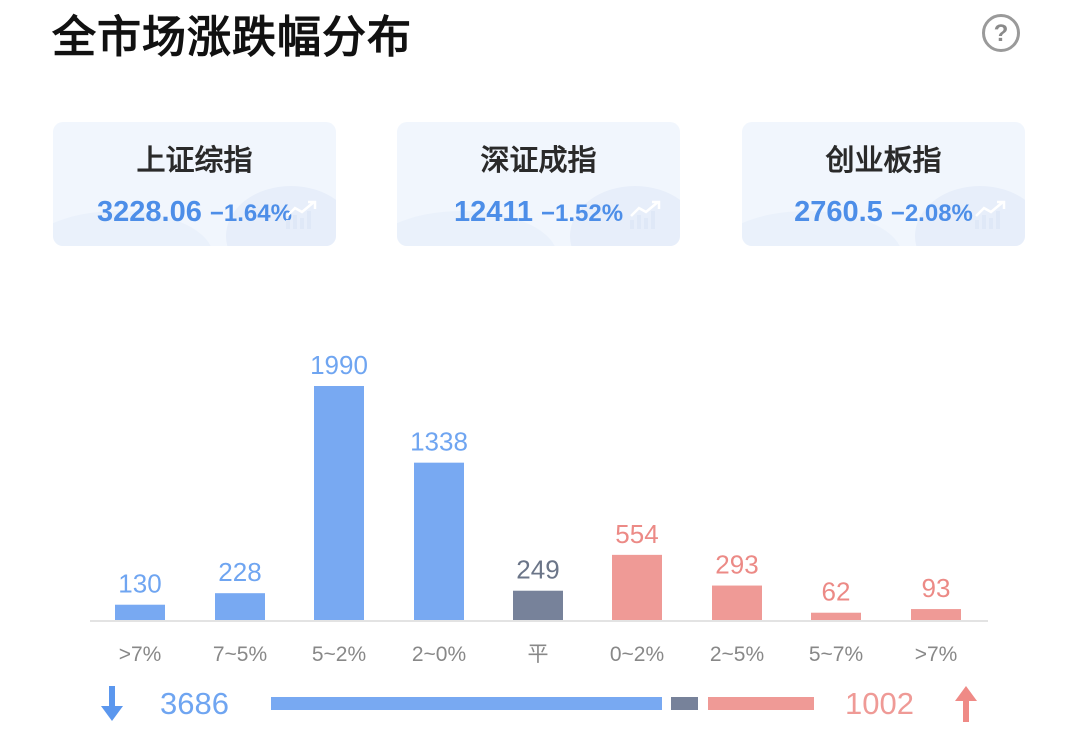 This screenshot has width=1071, height=740. What do you see at coordinates (883, 214) in the screenshot?
I see `index-values: 2760.5 −2.08%` at bounding box center [883, 214].